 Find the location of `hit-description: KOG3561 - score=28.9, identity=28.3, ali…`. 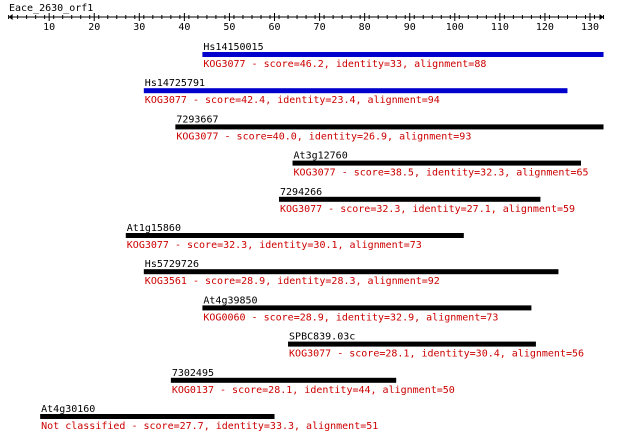

hit-description: KOG3561 - score=28.9, identity=28.3, ali… is located at coordinates (292, 281).